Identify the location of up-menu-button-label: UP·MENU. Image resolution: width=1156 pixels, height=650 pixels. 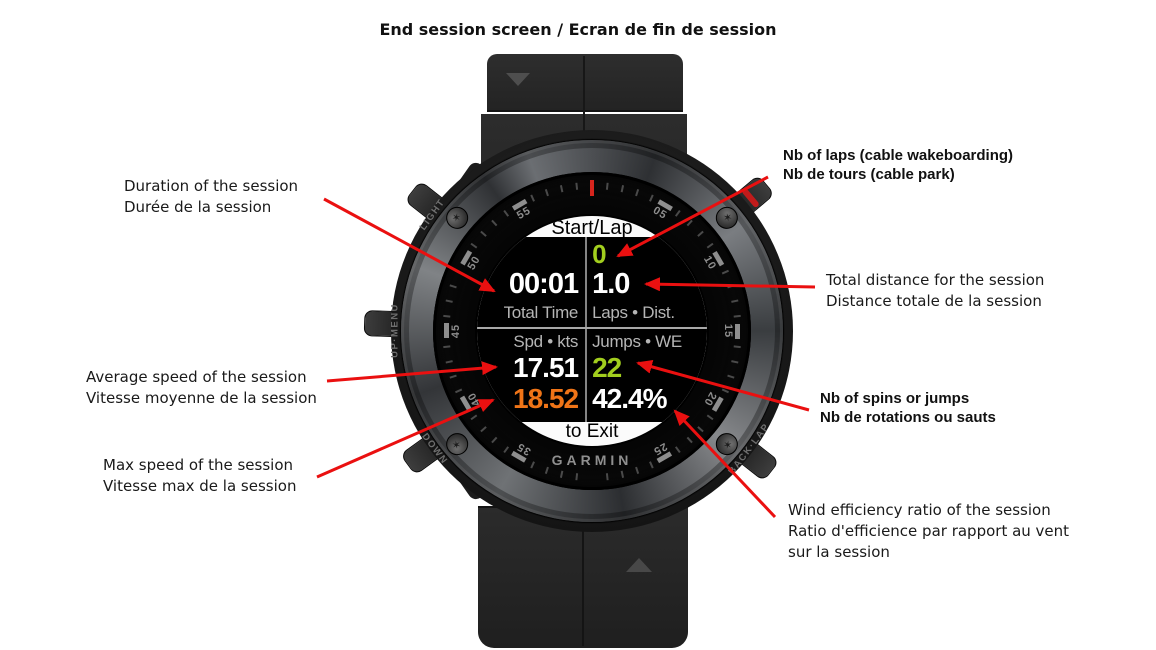
(395, 330).